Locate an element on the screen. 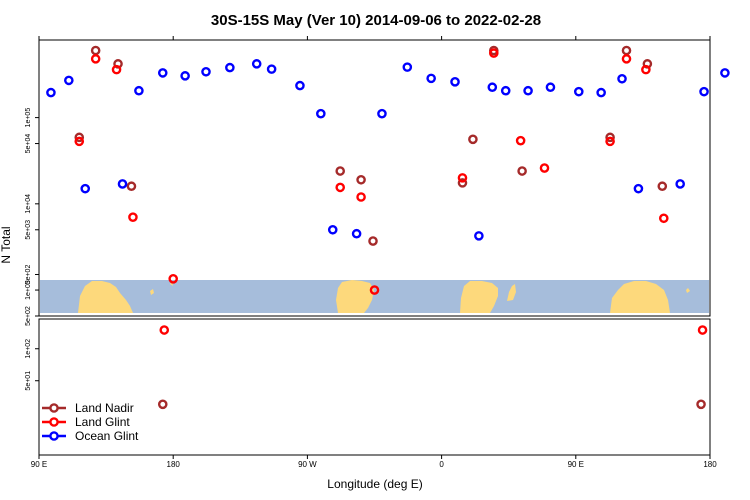  map-ocean is located at coordinates (374, 296).